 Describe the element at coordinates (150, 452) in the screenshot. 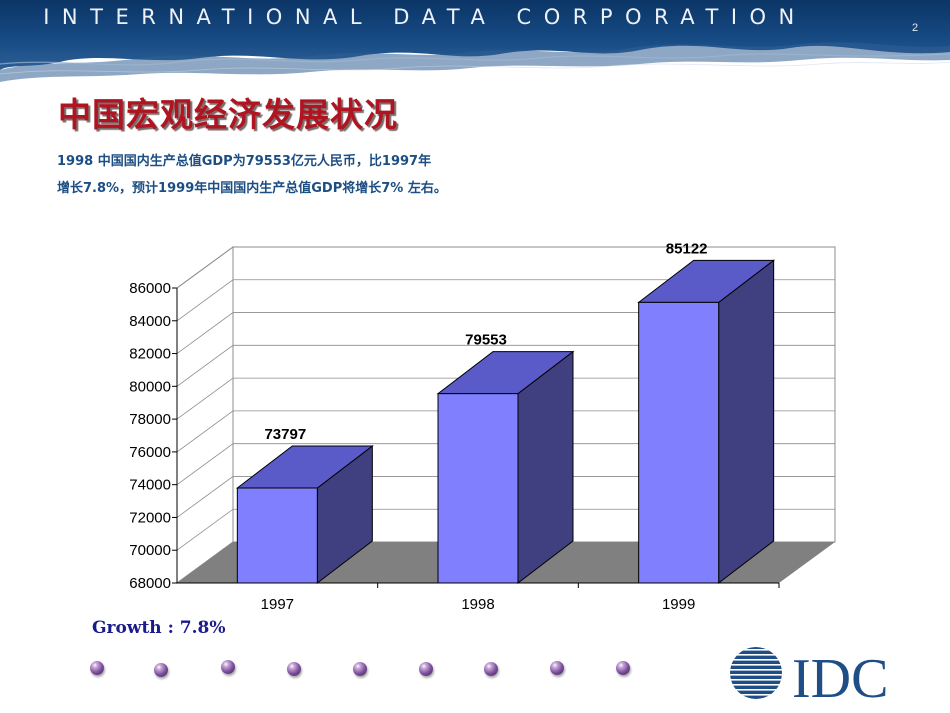

I see `y-tick-label: 76000` at that location.